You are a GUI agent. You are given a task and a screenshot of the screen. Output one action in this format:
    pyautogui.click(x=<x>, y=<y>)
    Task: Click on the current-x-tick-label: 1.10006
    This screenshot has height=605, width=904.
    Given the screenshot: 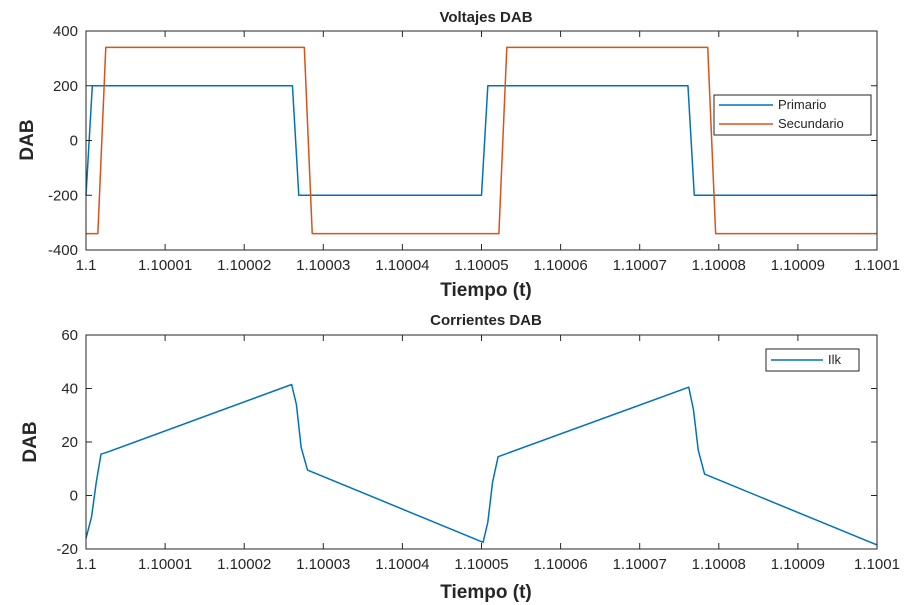 What is the action you would take?
    pyautogui.click(x=560, y=564)
    